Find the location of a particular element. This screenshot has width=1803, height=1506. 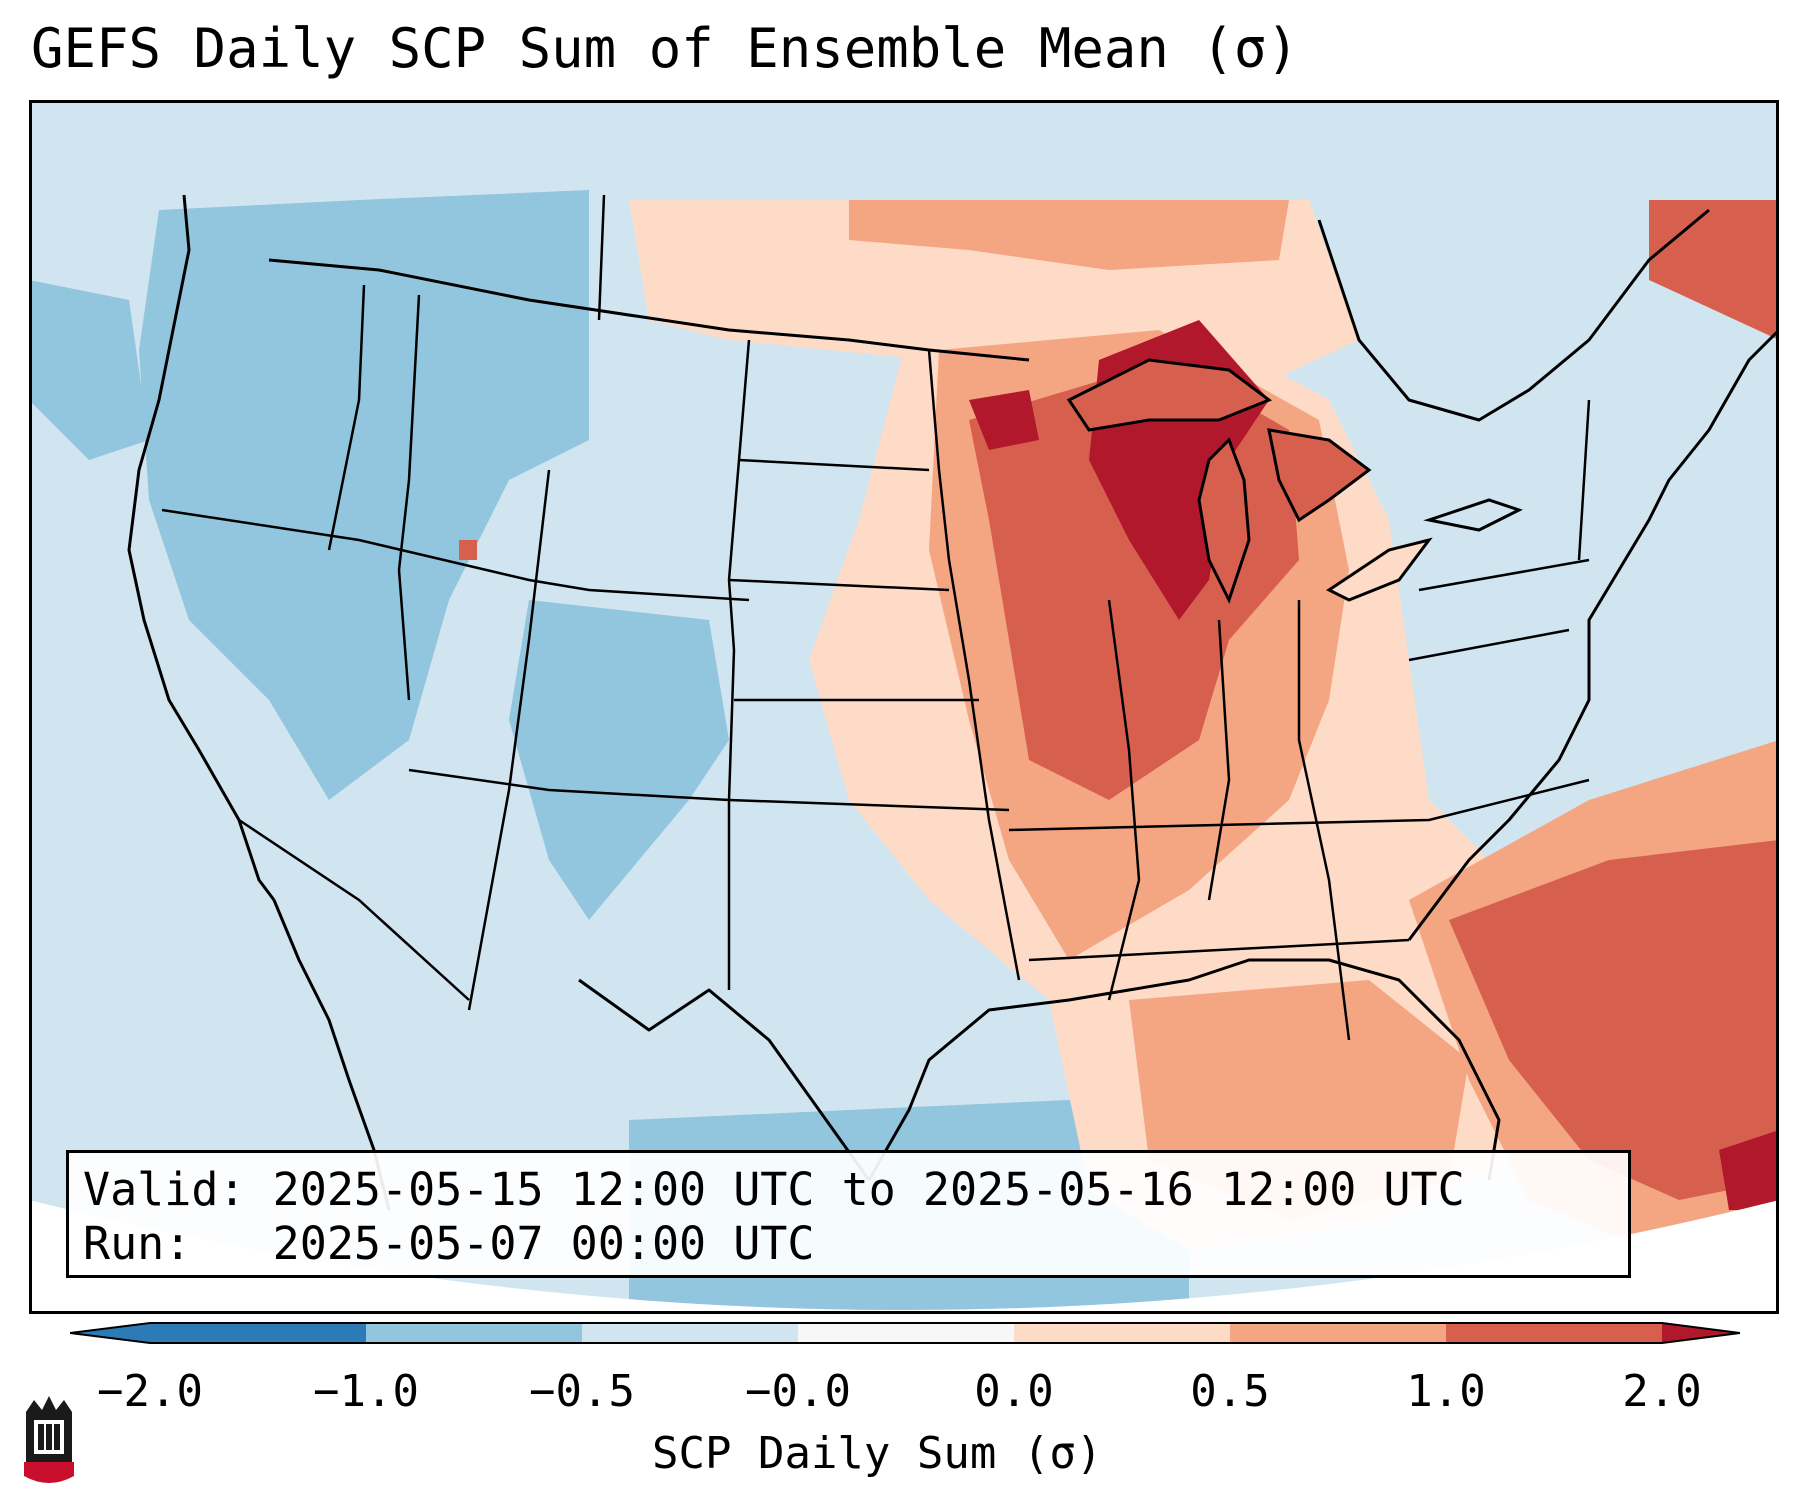

border-id-mt is located at coordinates (409, 497).